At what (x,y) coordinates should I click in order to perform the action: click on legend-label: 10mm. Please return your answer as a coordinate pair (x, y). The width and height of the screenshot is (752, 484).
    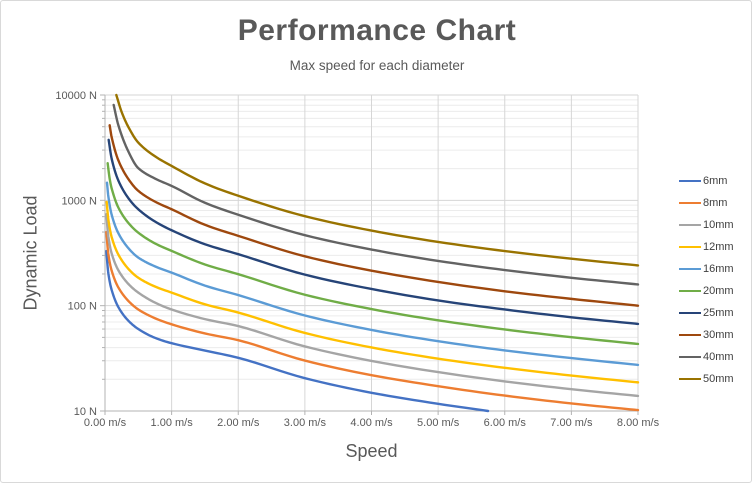
    Looking at the image, I should click on (718, 224).